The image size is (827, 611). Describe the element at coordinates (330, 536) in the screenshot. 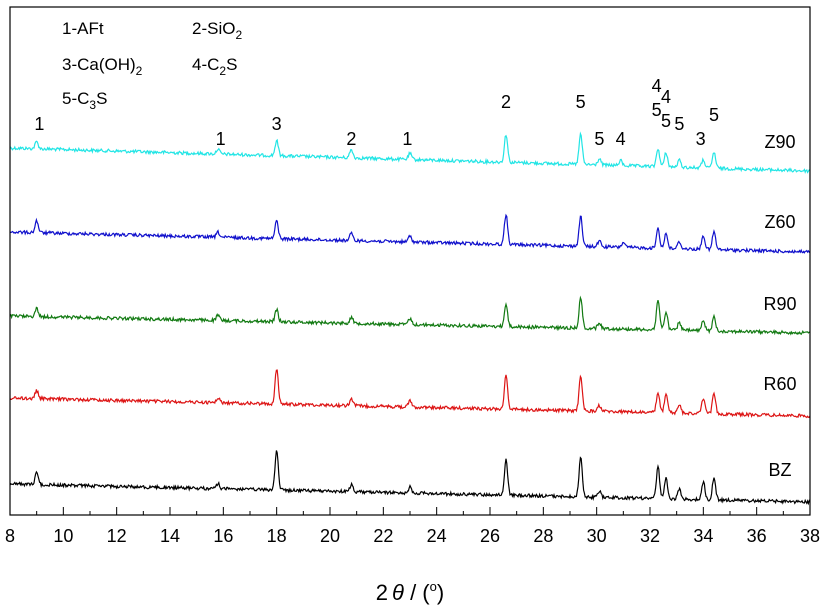

I see `x-tick-label: 20` at that location.